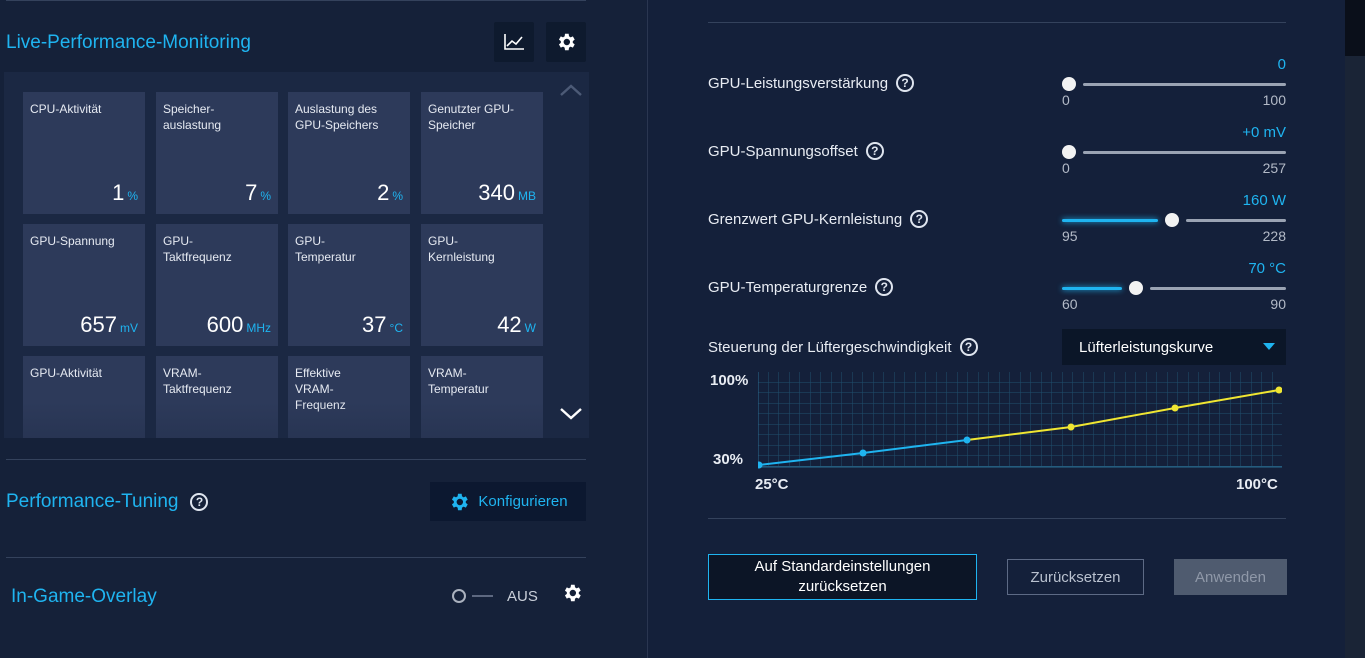  I want to click on reset-defaults-button: Auf Standardeinstellungen zurücksetzen, so click(842, 577).